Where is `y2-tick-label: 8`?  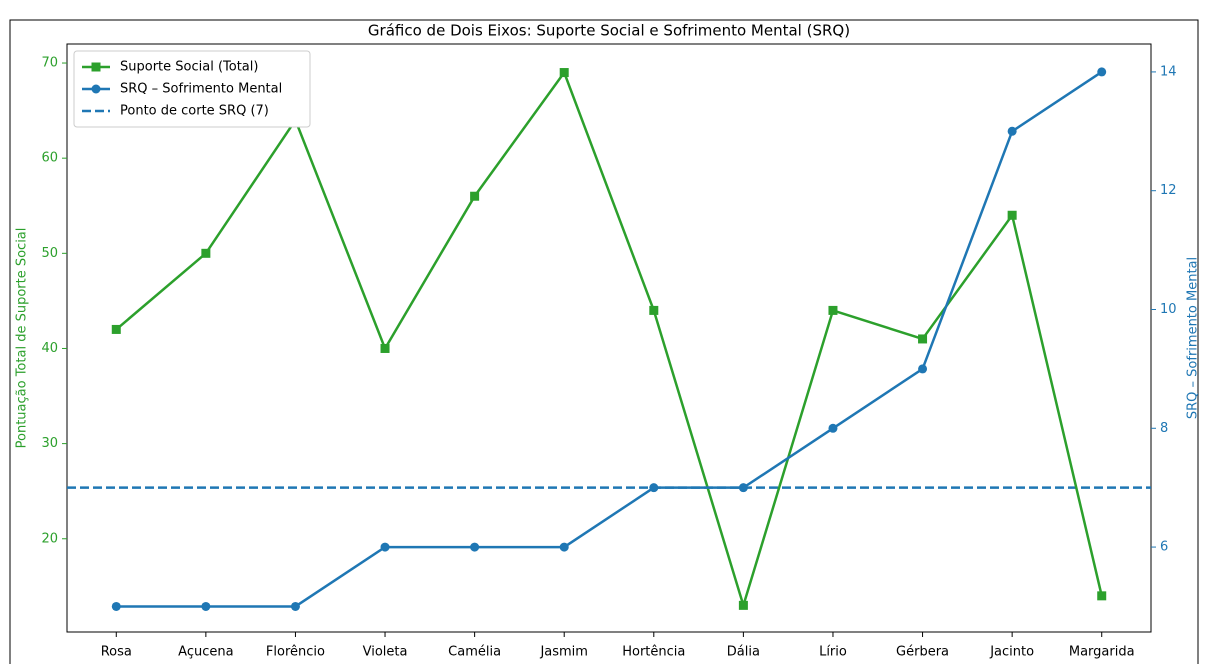 y2-tick-label: 8 is located at coordinates (1164, 428).